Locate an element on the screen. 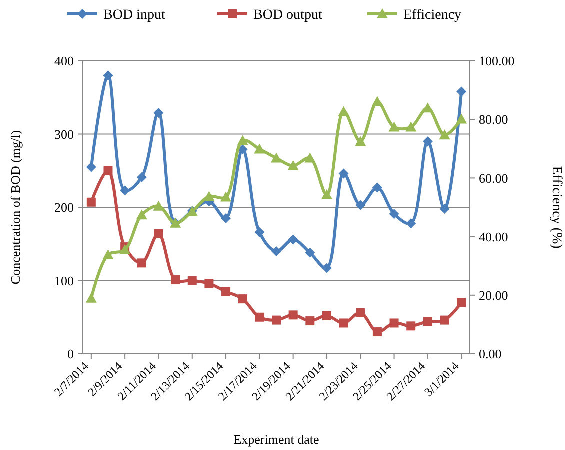 The image size is (565, 450). y2-tick-label: 0.00 is located at coordinates (490, 354).